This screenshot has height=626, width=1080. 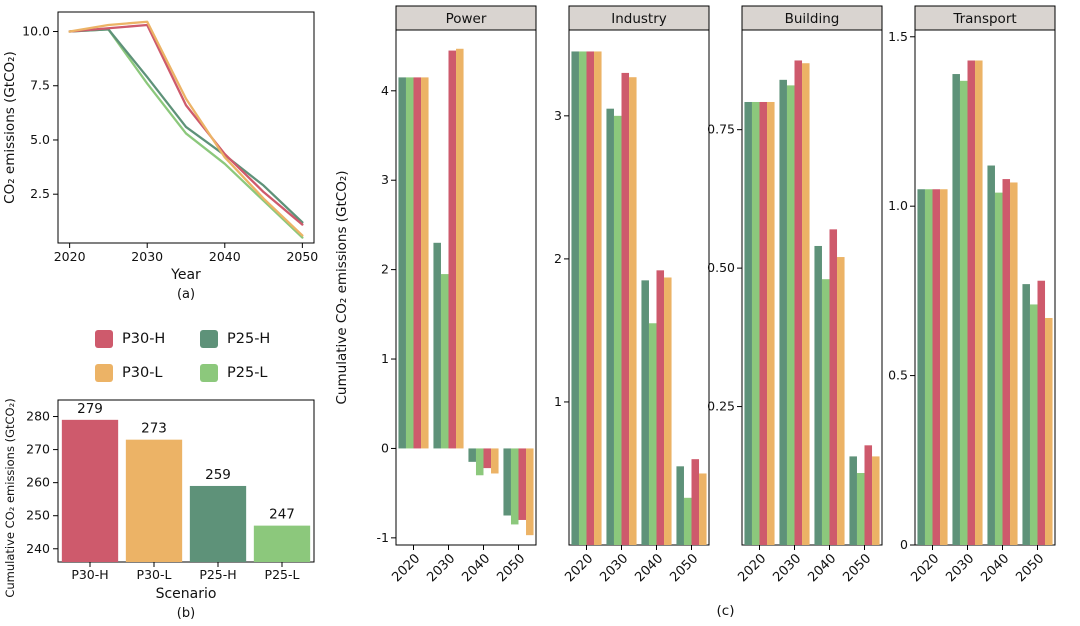 What do you see at coordinates (466, 19) in the screenshot?
I see `facet-title-power: Power` at bounding box center [466, 19].